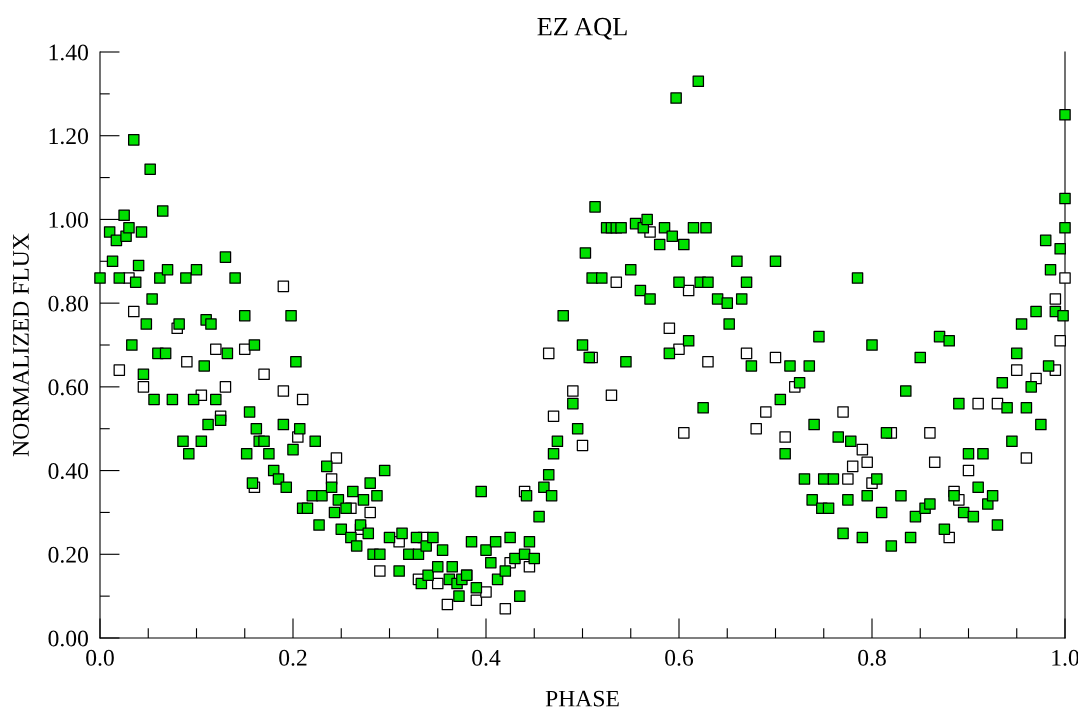 Image resolution: width=1078 pixels, height=717 pixels. What do you see at coordinates (486, 657) in the screenshot?
I see `x-tick-label: 0.4` at bounding box center [486, 657].